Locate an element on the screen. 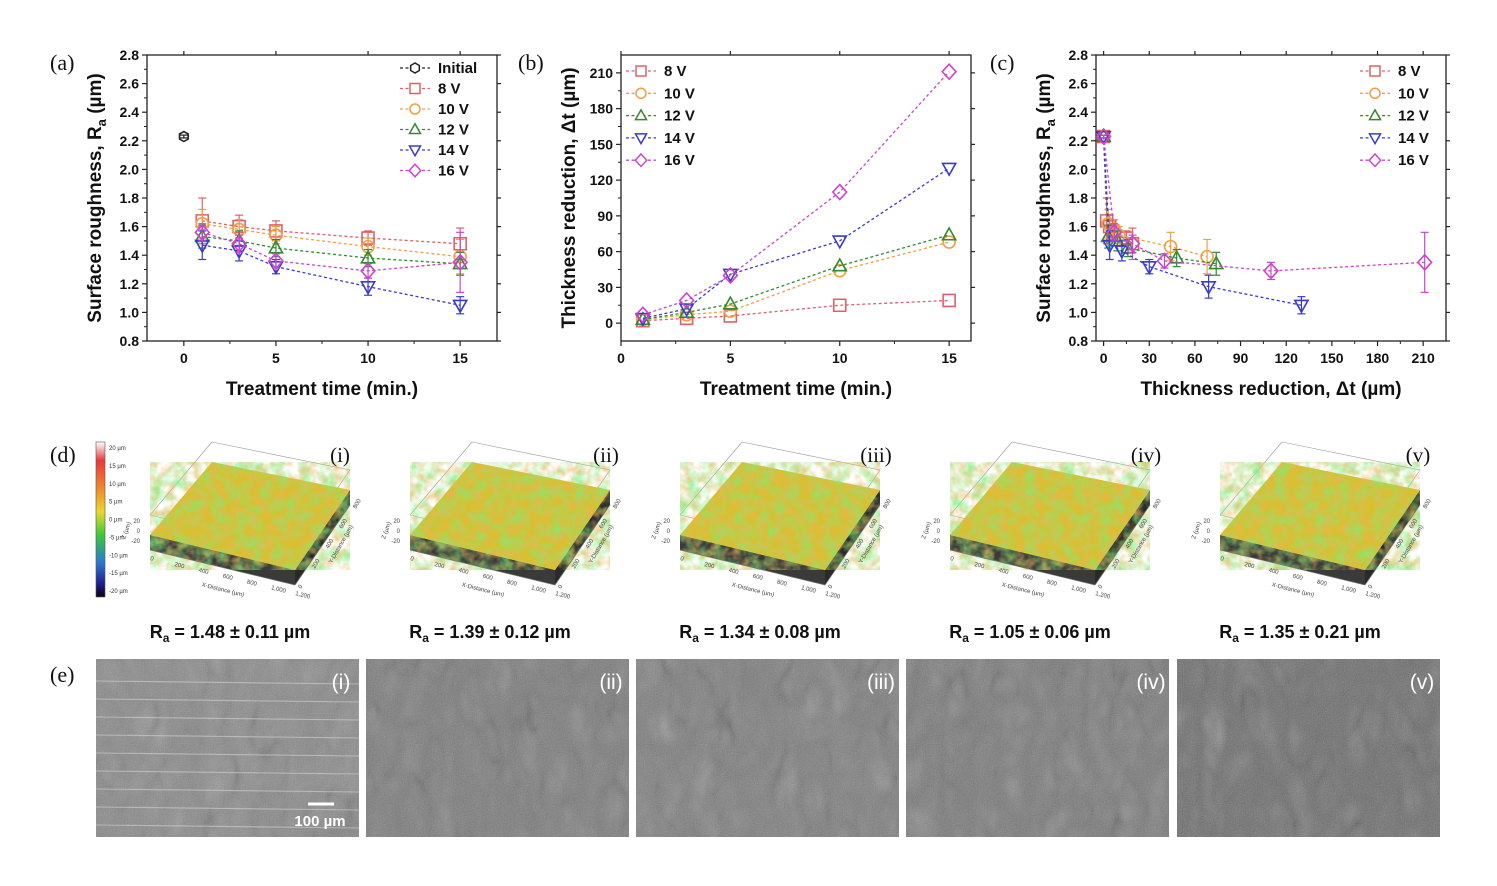 Image resolution: width=1497 pixels, height=886 pixels. z-tick-label: 20 is located at coordinates (936, 522).